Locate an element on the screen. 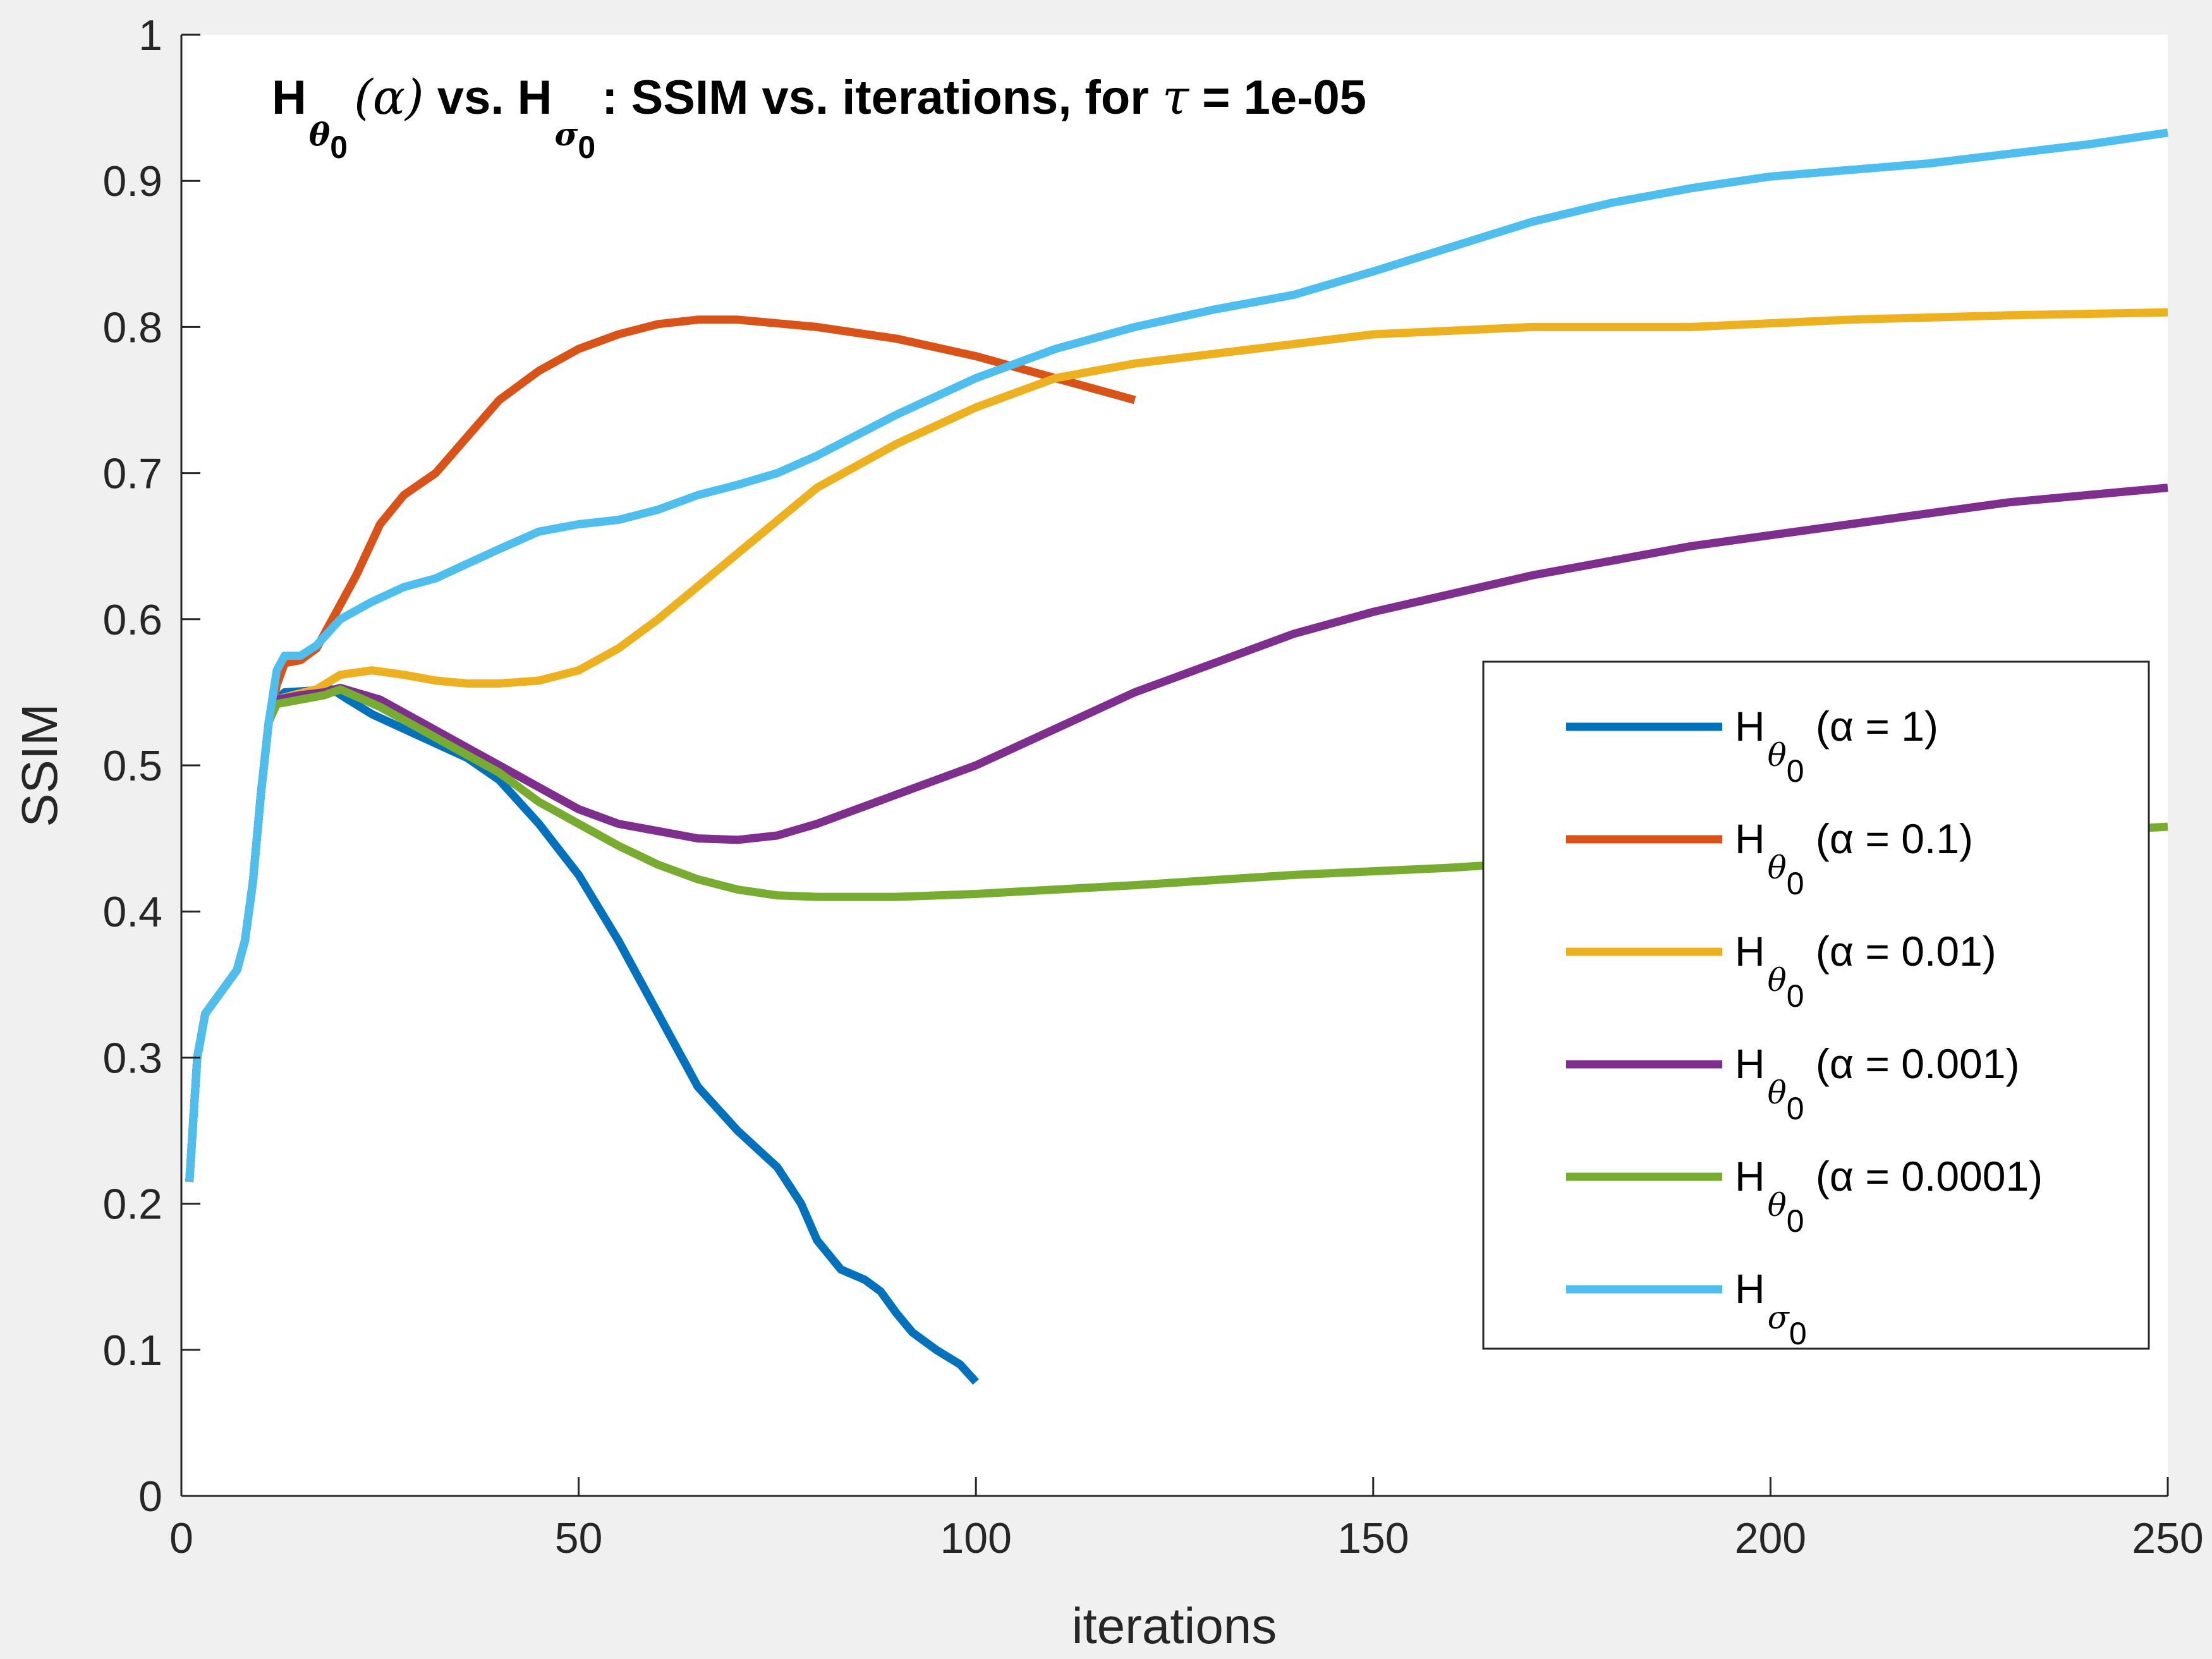  x-tick-label: 250 is located at coordinates (2167, 1538).